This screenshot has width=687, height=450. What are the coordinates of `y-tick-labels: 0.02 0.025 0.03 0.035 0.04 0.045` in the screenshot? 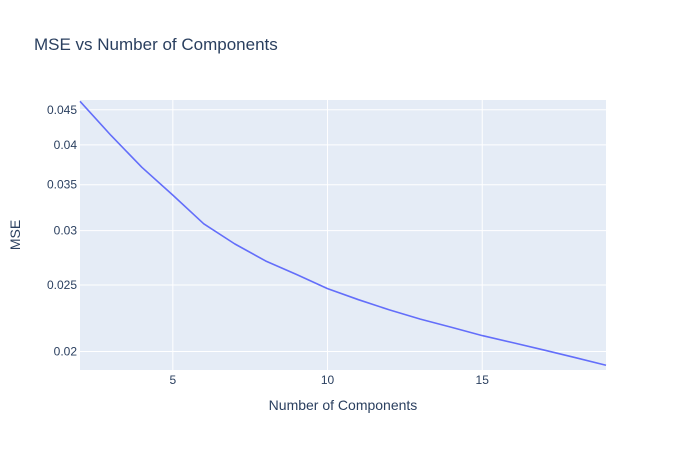 It's located at (62, 231).